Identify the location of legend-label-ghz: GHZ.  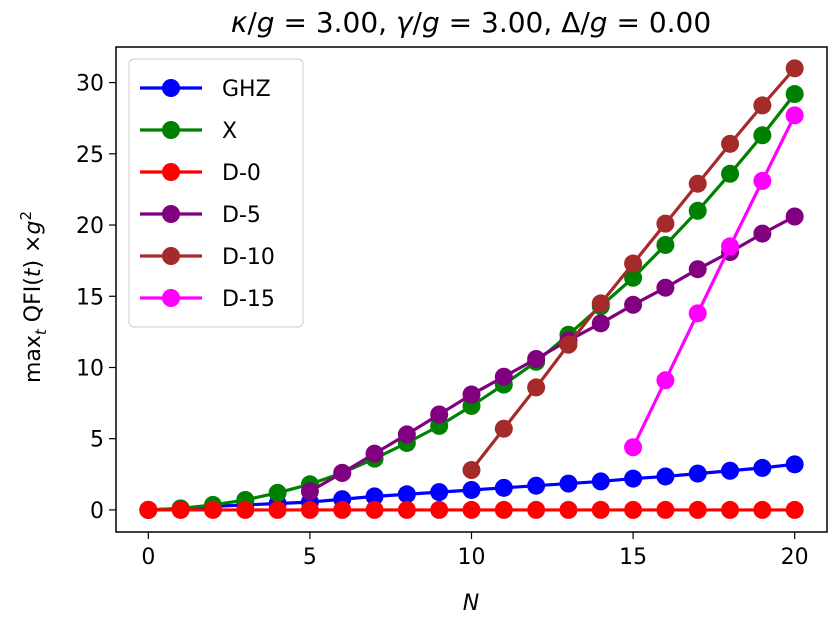
(246, 89).